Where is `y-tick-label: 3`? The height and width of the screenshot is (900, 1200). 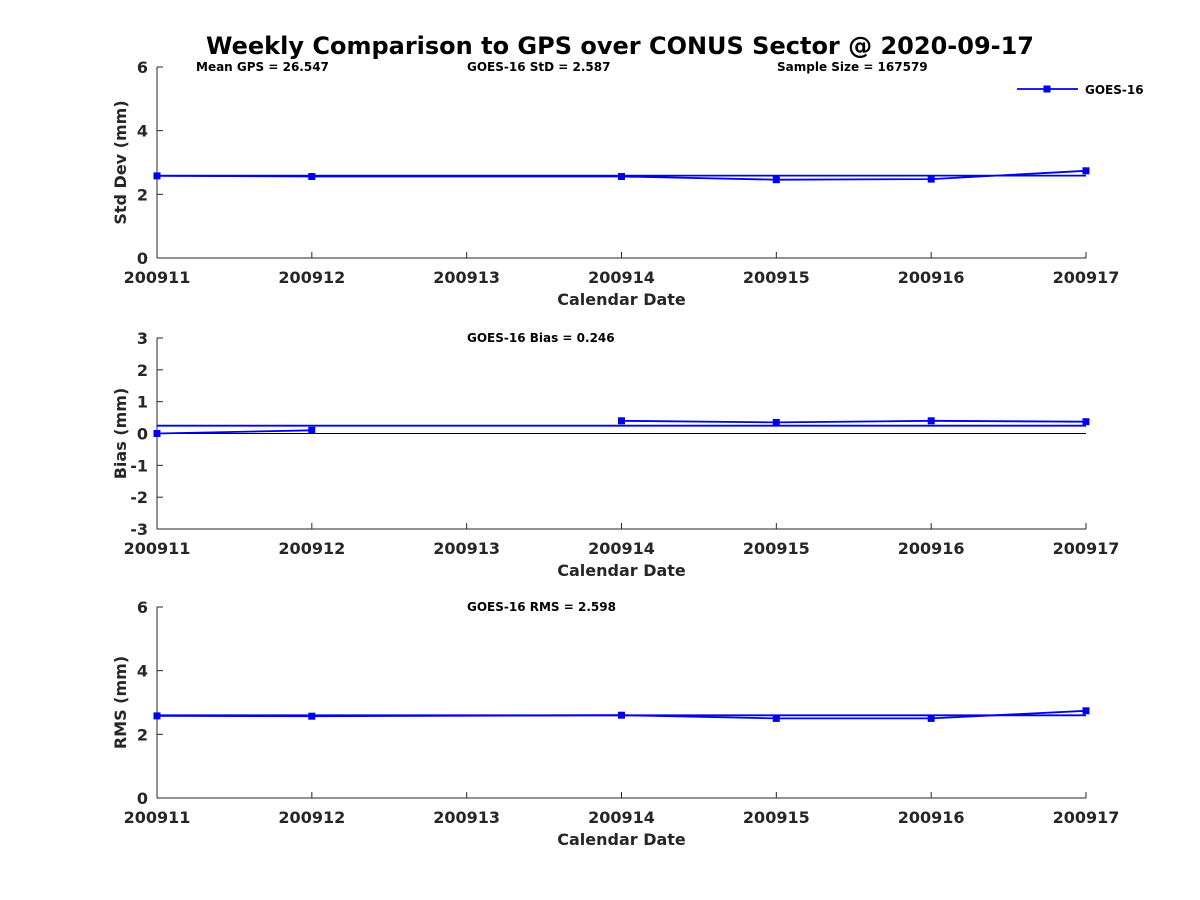 y-tick-label: 3 is located at coordinates (142, 338).